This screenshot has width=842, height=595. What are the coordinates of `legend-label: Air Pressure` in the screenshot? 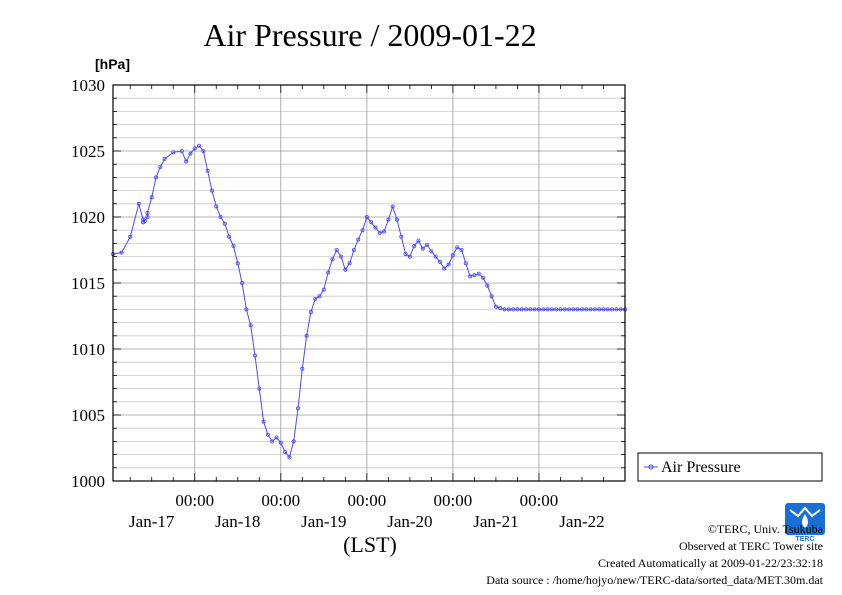 It's located at (701, 467).